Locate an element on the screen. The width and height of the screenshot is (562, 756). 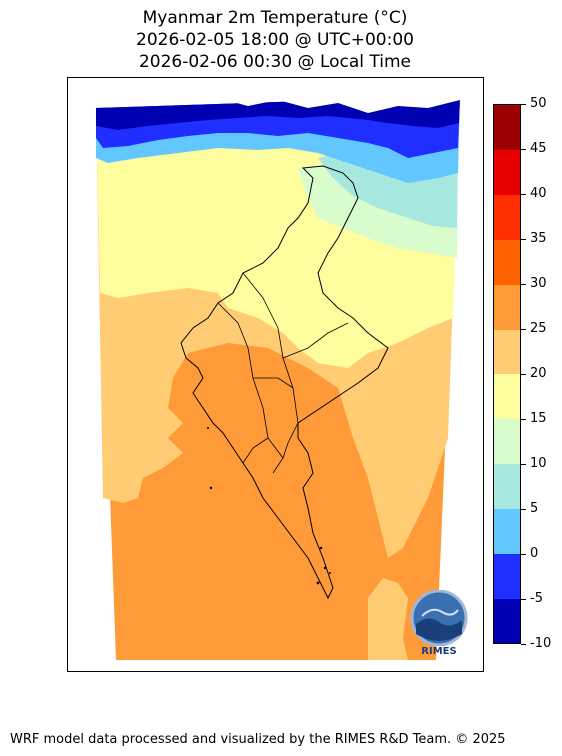
colorbar-tick-label: 5 is located at coordinates (534, 508).